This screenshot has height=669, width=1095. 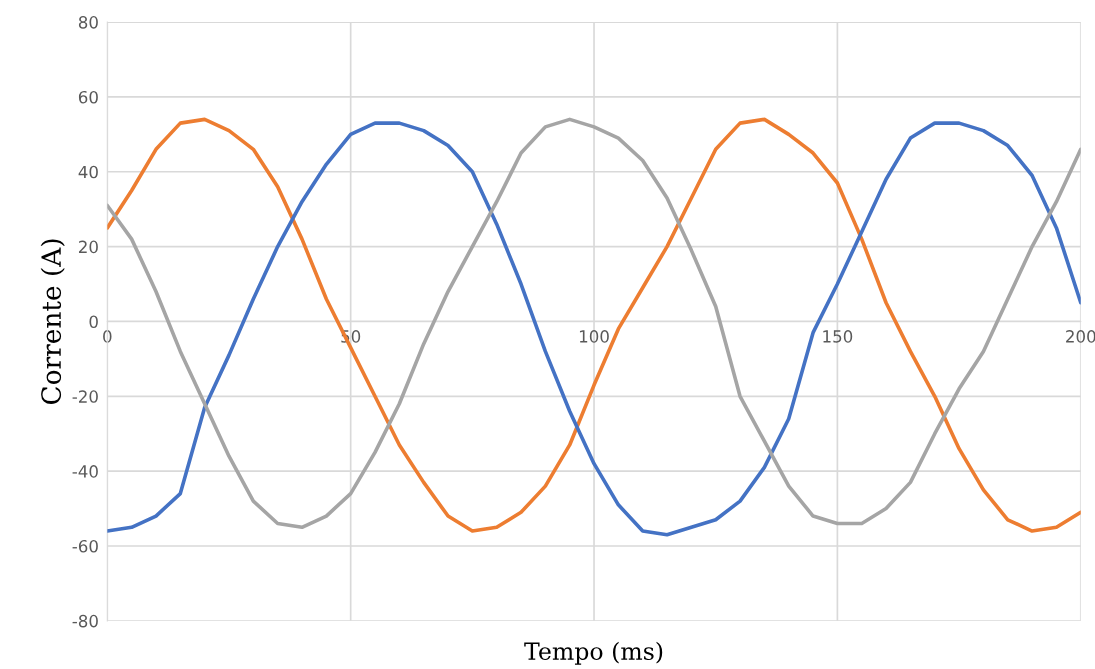 I want to click on y-tick-label: -40, so click(x=85, y=471).